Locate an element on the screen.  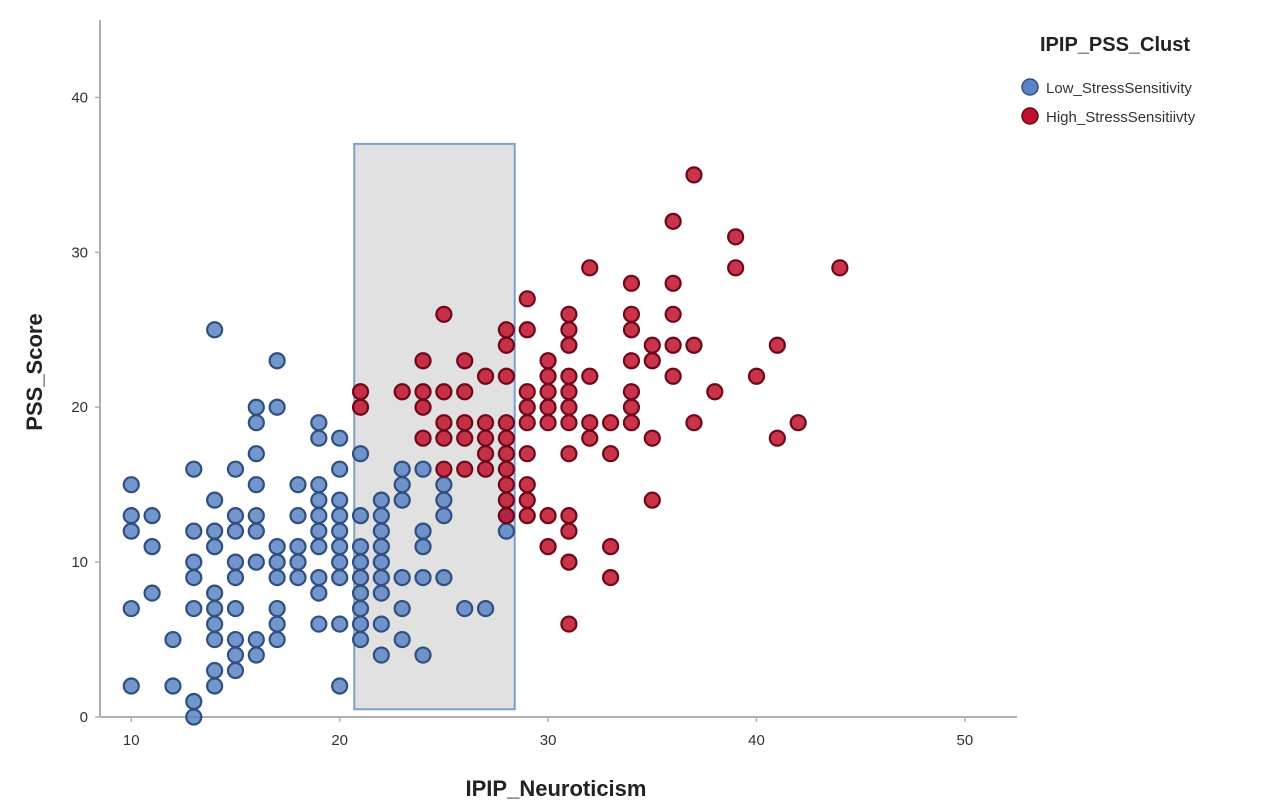
legend-label-high: High_StressSensitiivty is located at coordinates (1121, 117).